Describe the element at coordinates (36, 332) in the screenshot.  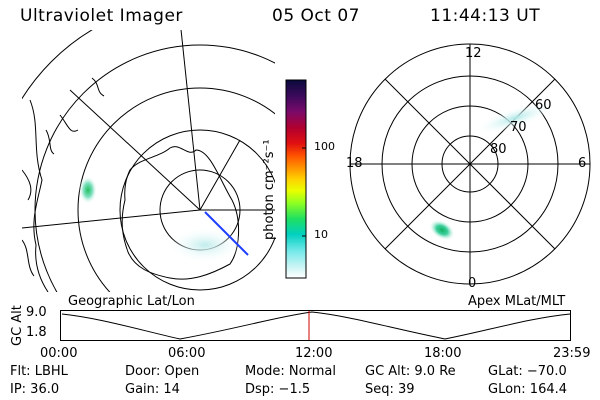
I see `alt-tick-1-8: 1.8` at that location.